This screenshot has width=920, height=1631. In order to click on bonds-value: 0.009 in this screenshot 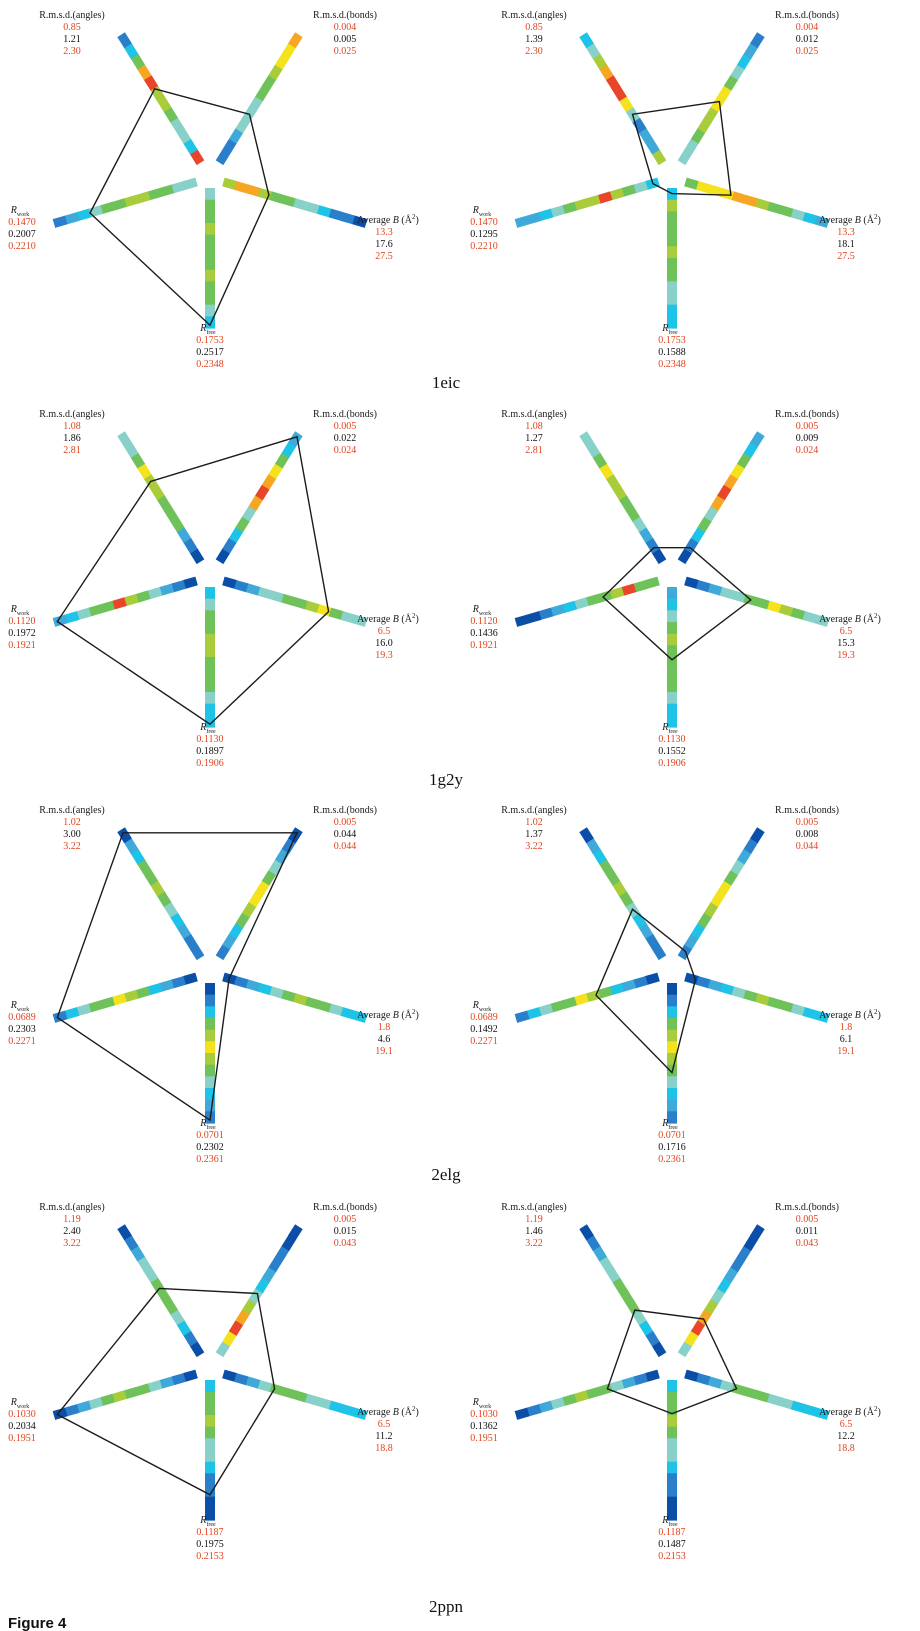, I will do `click(807, 438)`.